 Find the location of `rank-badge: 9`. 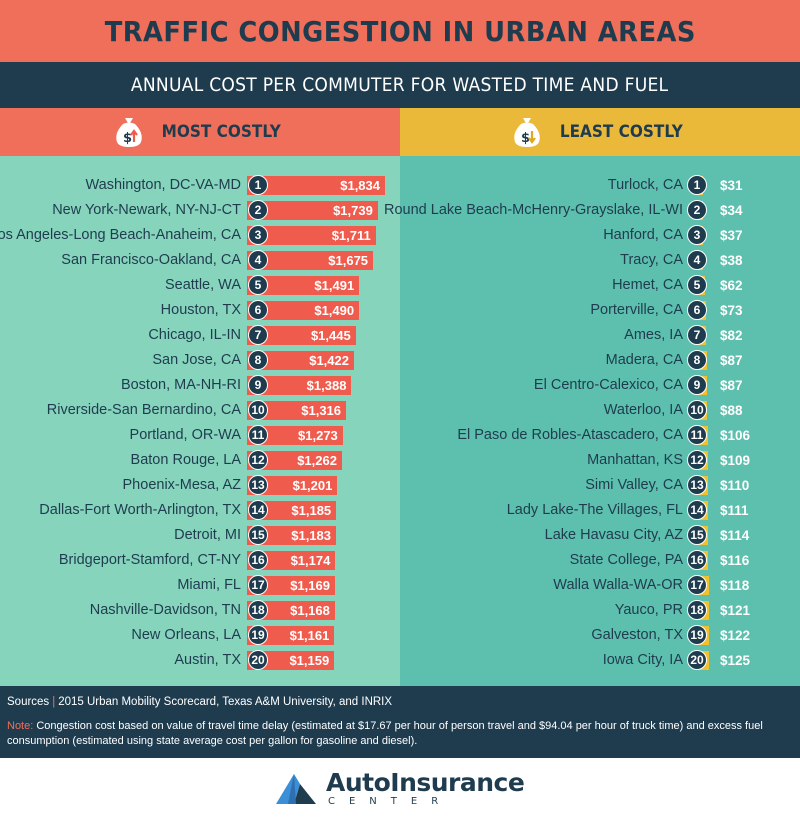

rank-badge: 9 is located at coordinates (258, 385).